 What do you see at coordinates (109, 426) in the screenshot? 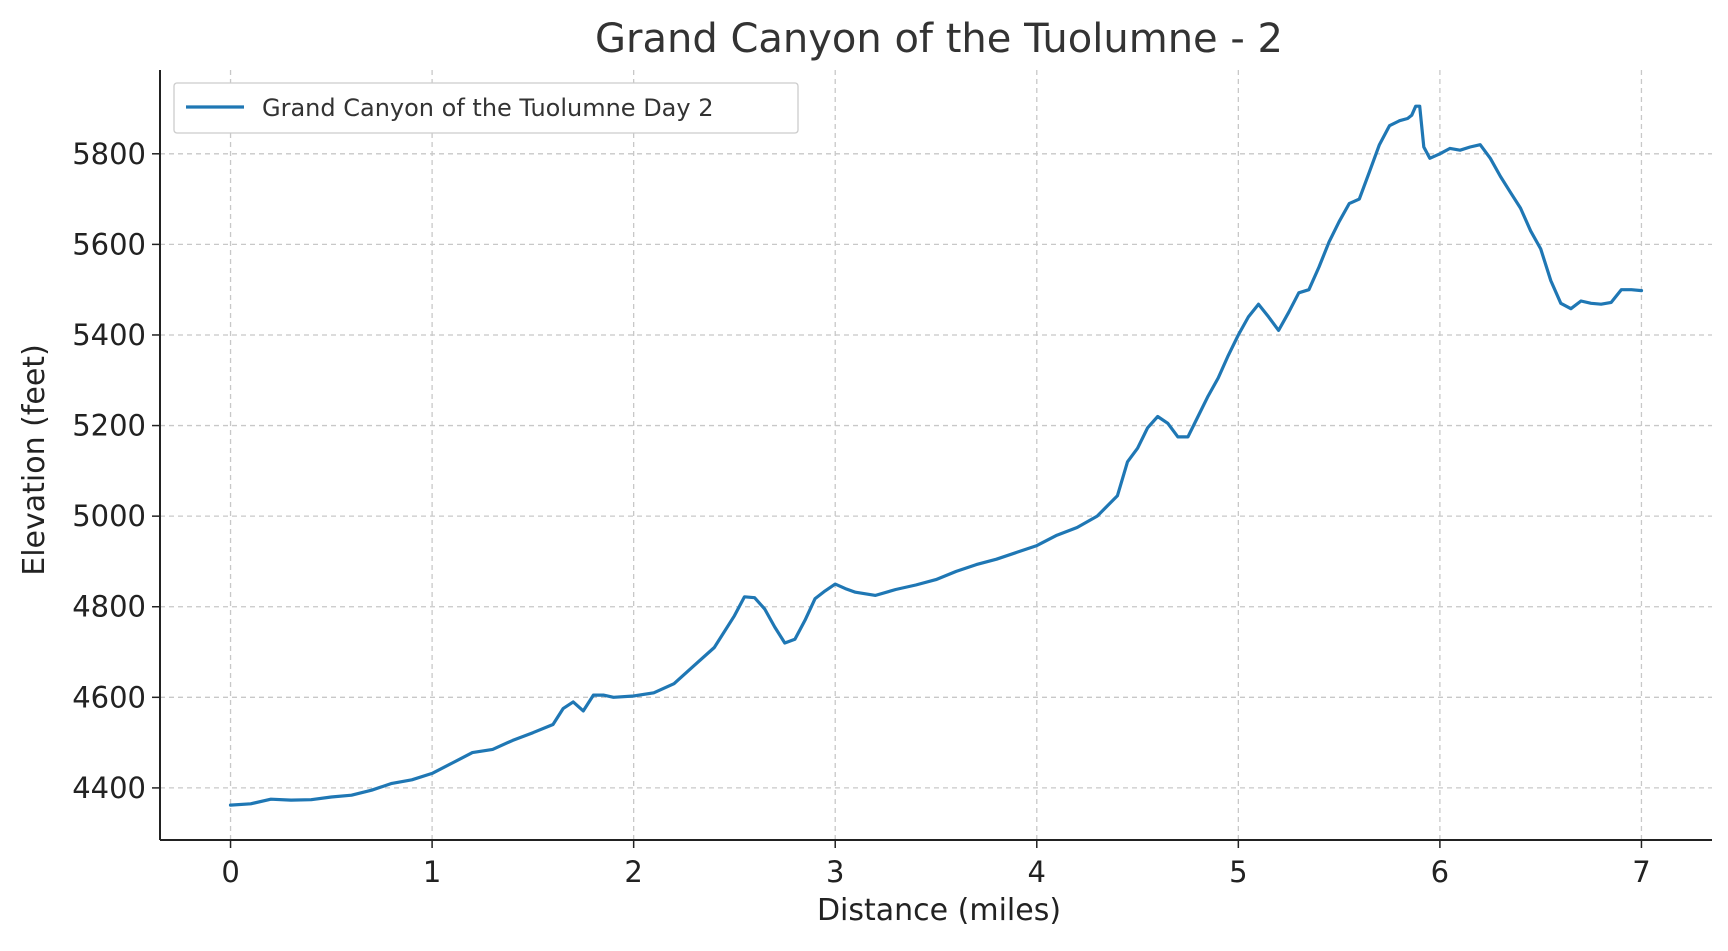
I see `y-tick-label: 5200` at bounding box center [109, 426].